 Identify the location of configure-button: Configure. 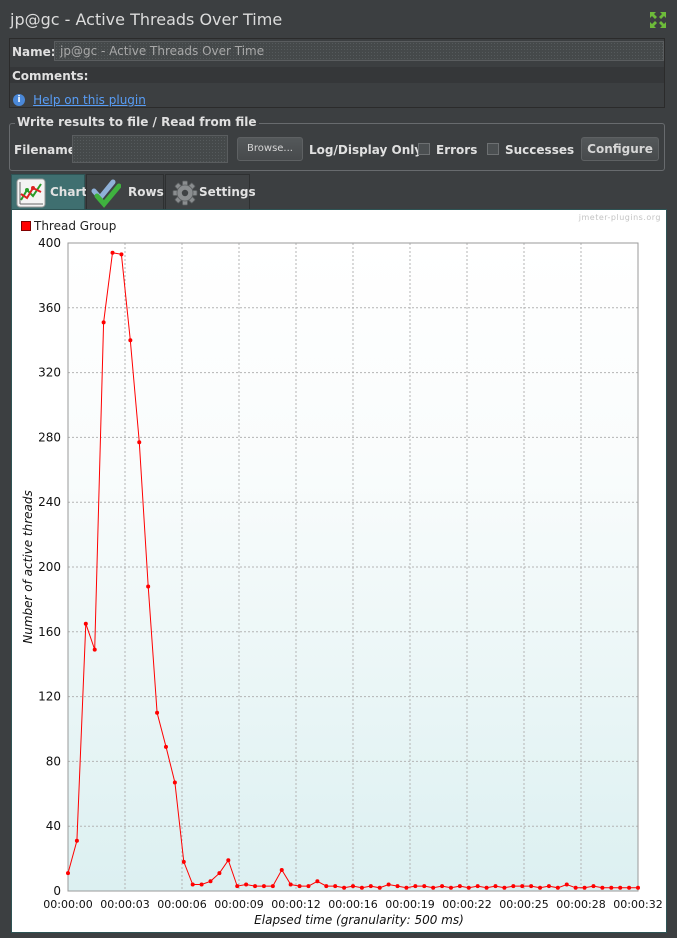
(620, 149).